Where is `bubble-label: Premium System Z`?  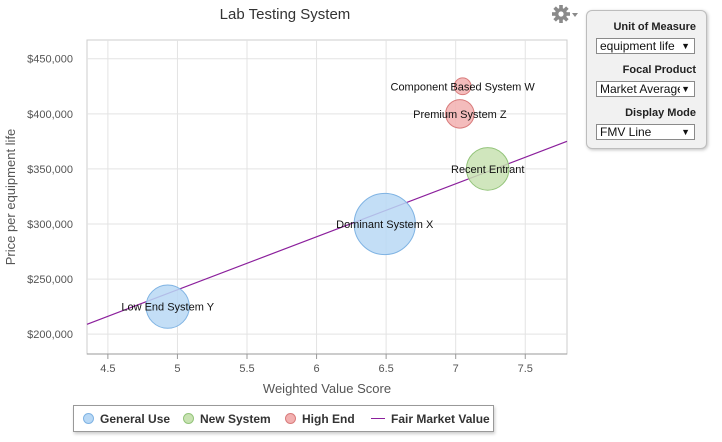 bubble-label: Premium System Z is located at coordinates (460, 115).